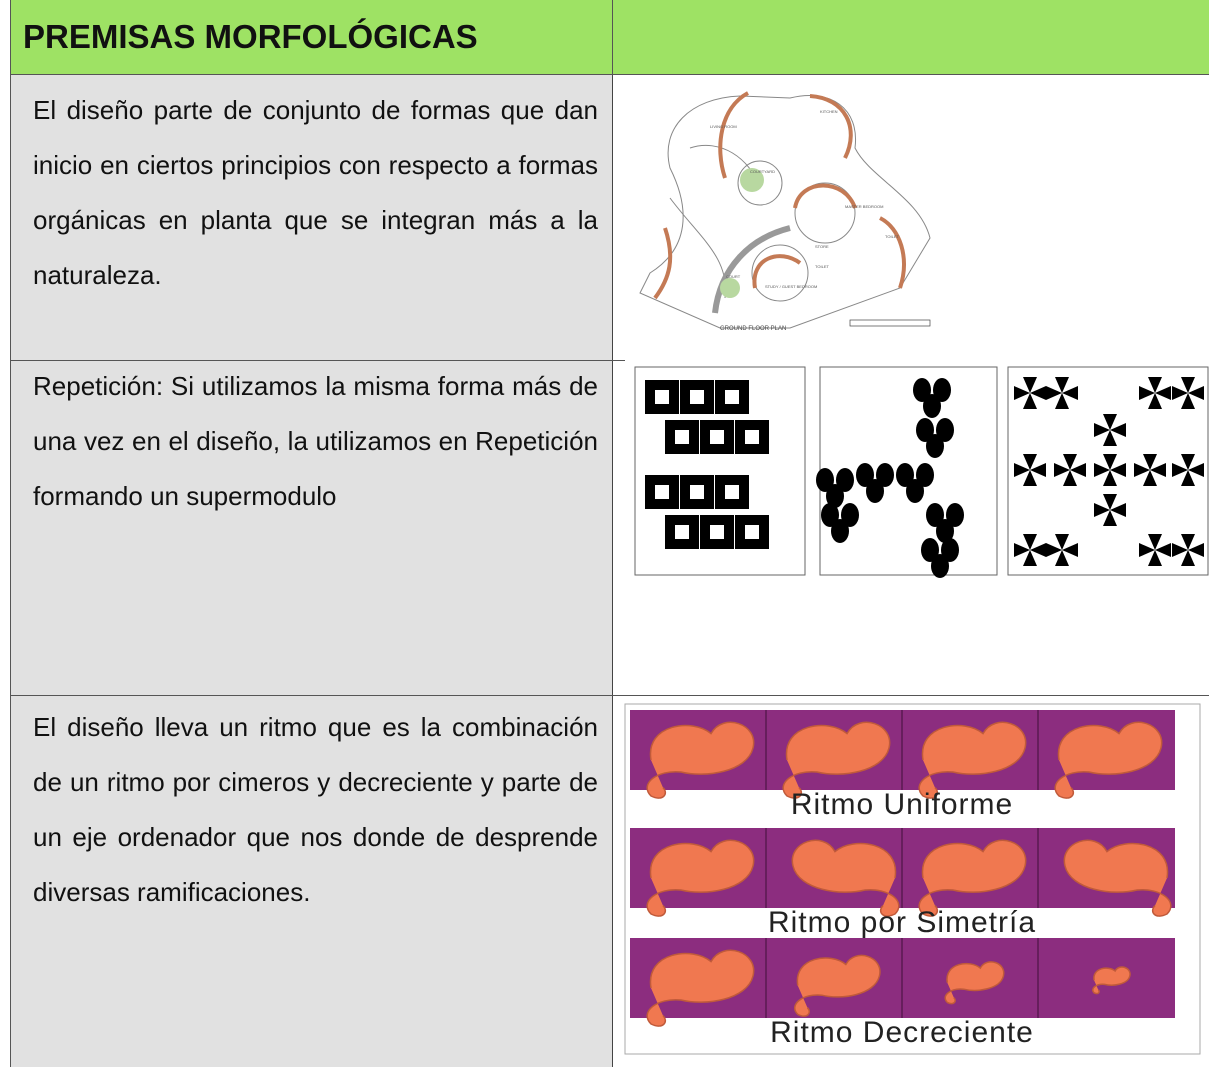 The width and height of the screenshot is (1209, 1067). What do you see at coordinates (911, 37) in the screenshot?
I see `header-right` at bounding box center [911, 37].